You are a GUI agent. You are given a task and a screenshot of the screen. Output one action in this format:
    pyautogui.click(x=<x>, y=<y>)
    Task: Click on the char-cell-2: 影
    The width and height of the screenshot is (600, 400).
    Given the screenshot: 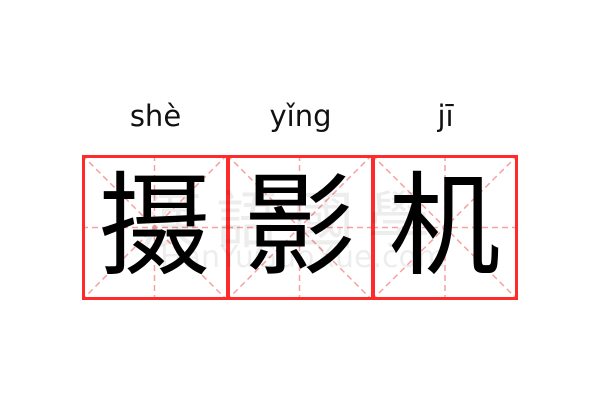 What is the action you would take?
    pyautogui.click(x=300, y=227)
    